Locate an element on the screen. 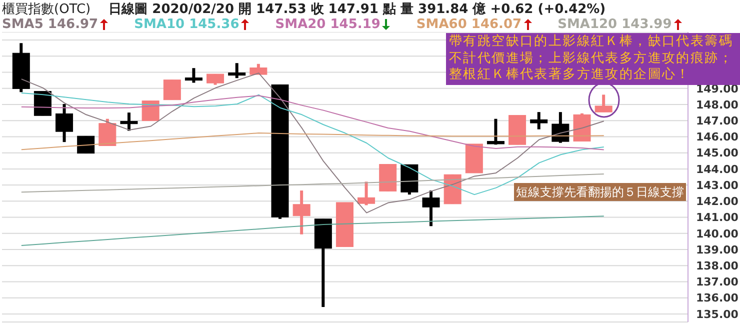 This screenshot has width=740, height=328. chart-subtitle: 日線圖 2020/02/20 開 147.53 收 147.91 點 量 391.84 億 +0.62 (+0.42%) is located at coordinates (357, 9).